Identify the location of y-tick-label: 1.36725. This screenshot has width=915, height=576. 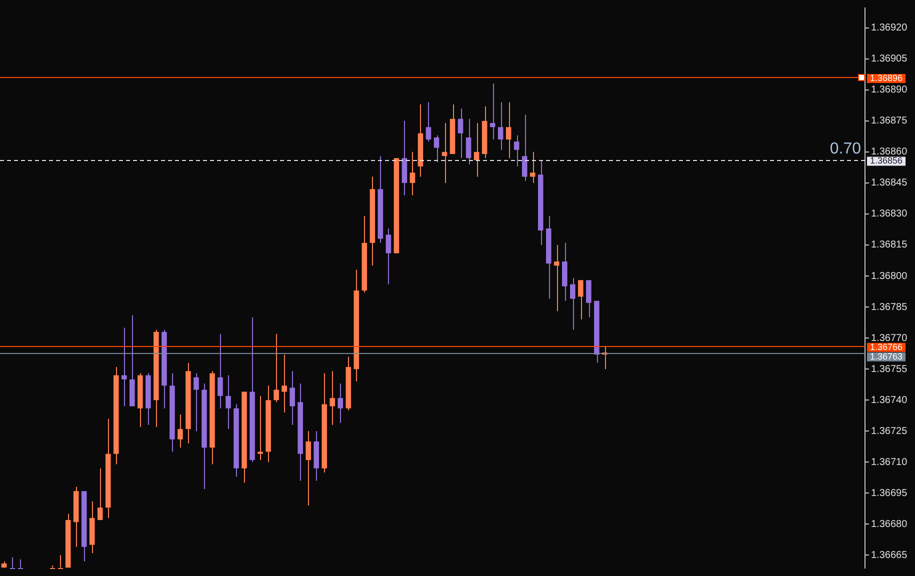
(889, 431).